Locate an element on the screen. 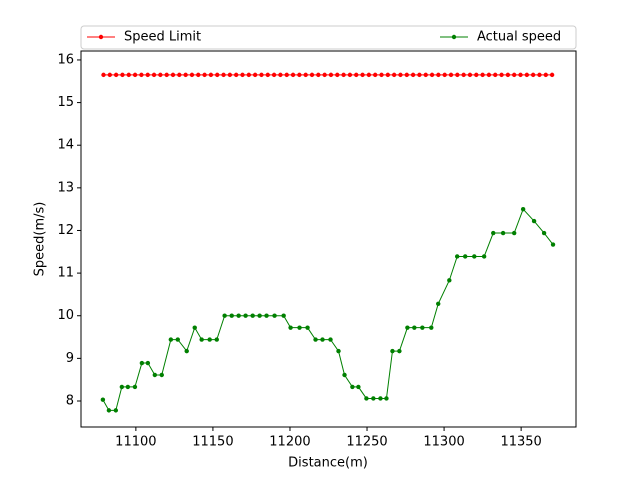 The image size is (640, 480). y-tick-label: 14 is located at coordinates (65, 145).